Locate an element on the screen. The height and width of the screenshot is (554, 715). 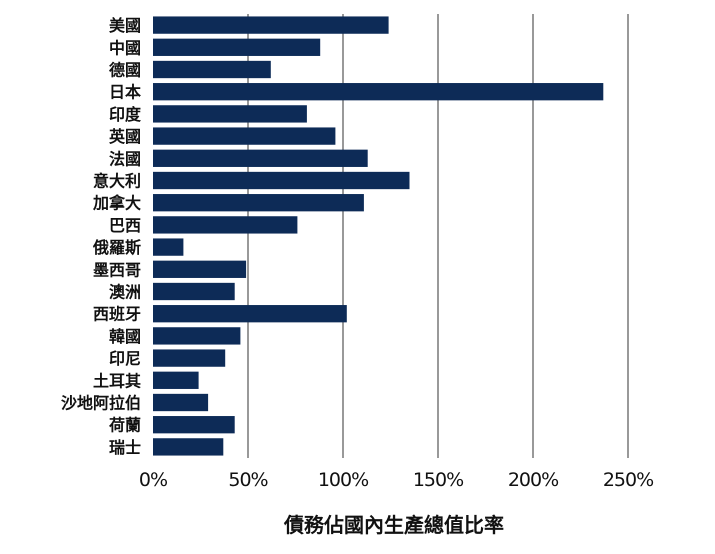
category-label: 墨西哥 is located at coordinates (117, 269).